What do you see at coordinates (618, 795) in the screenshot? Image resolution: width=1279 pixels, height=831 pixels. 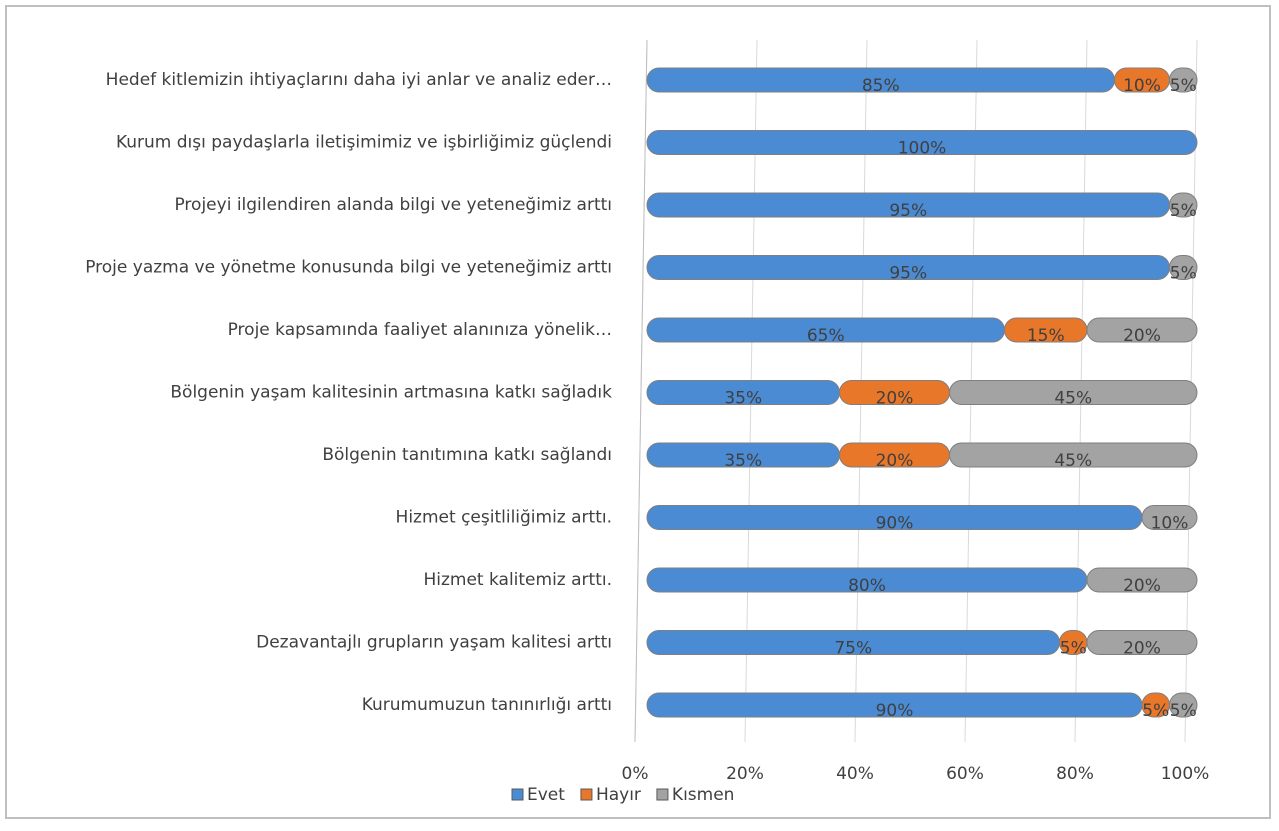 I see `legend-label: Hayır` at bounding box center [618, 795].